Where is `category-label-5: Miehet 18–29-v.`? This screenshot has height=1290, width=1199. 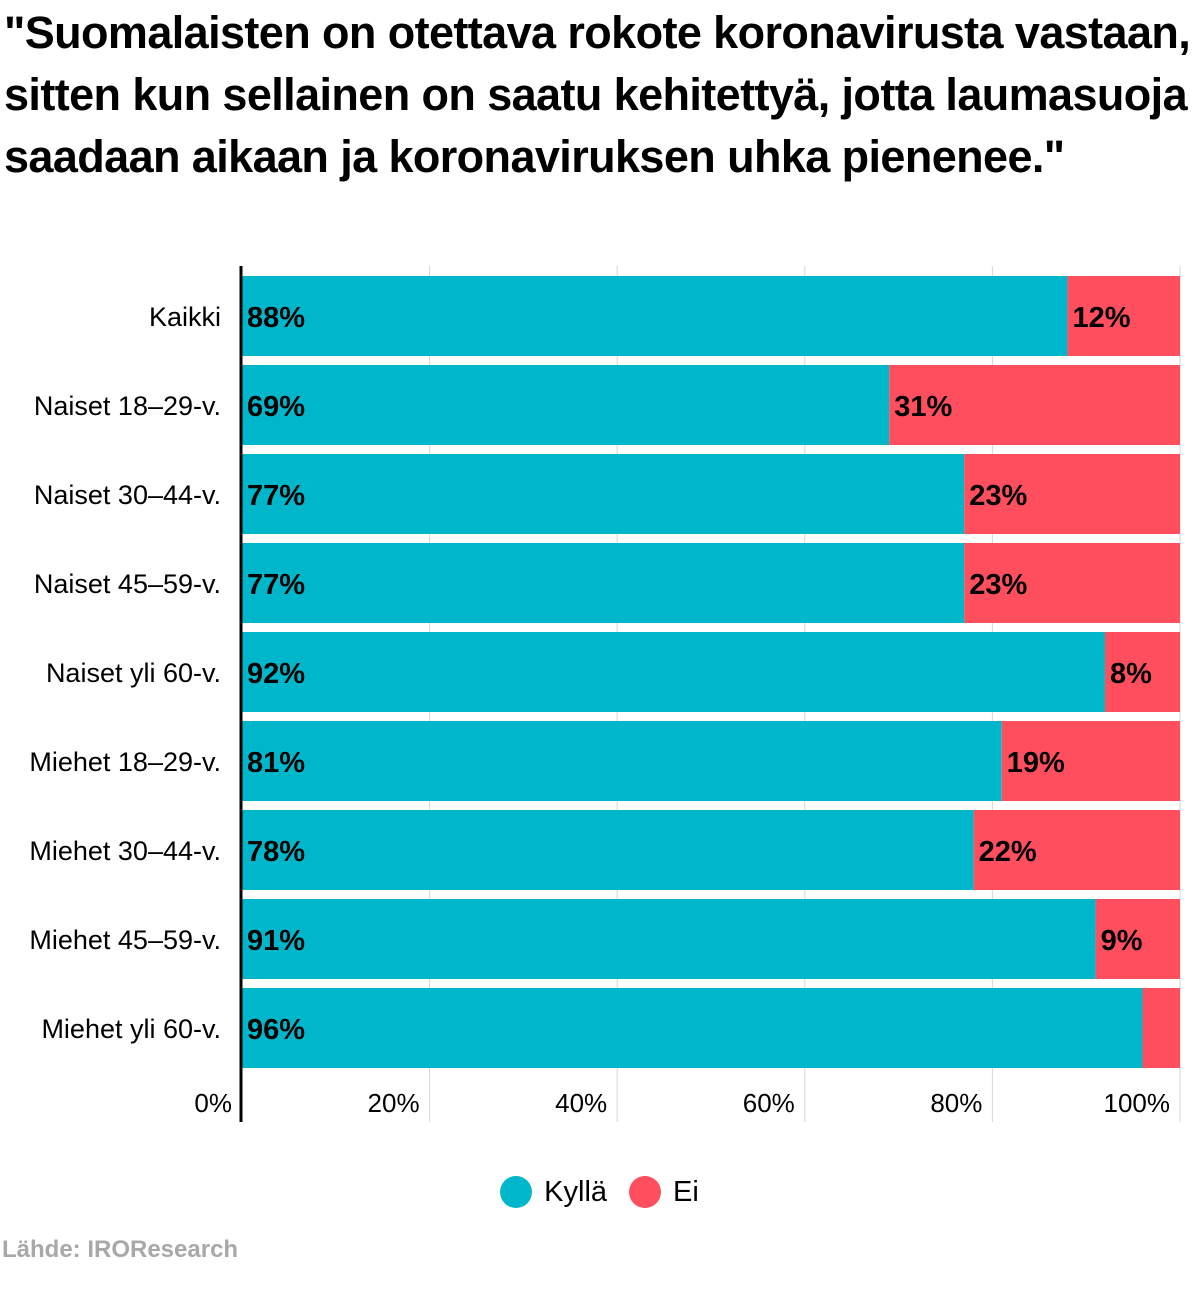
category-label-5: Miehet 18–29-v. is located at coordinates (125, 762).